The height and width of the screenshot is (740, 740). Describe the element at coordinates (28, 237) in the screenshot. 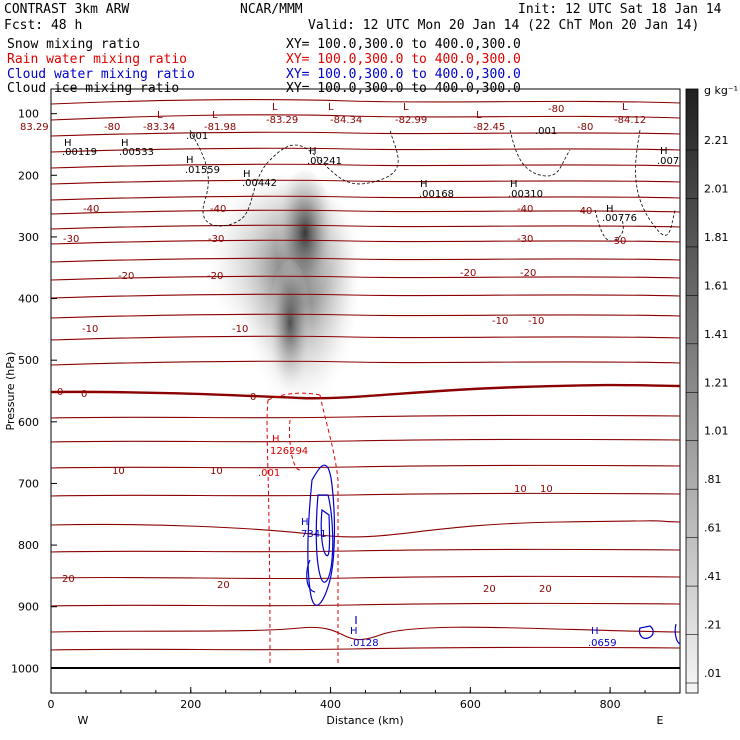

I see `y-tick-label: 300` at that location.